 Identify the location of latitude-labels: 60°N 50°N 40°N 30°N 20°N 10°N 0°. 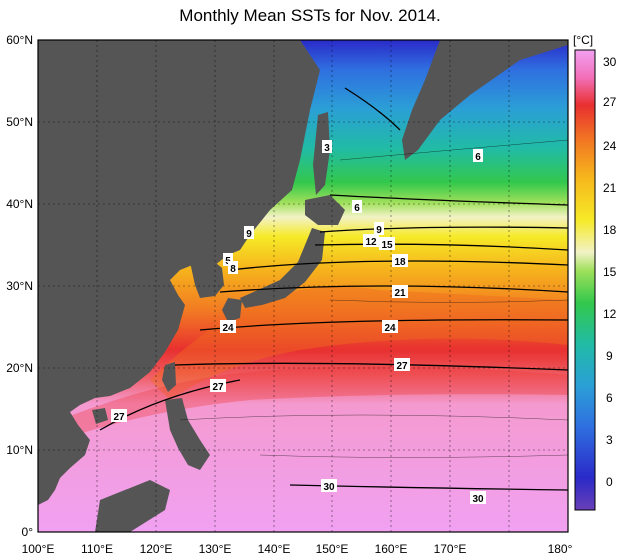
(19, 286).